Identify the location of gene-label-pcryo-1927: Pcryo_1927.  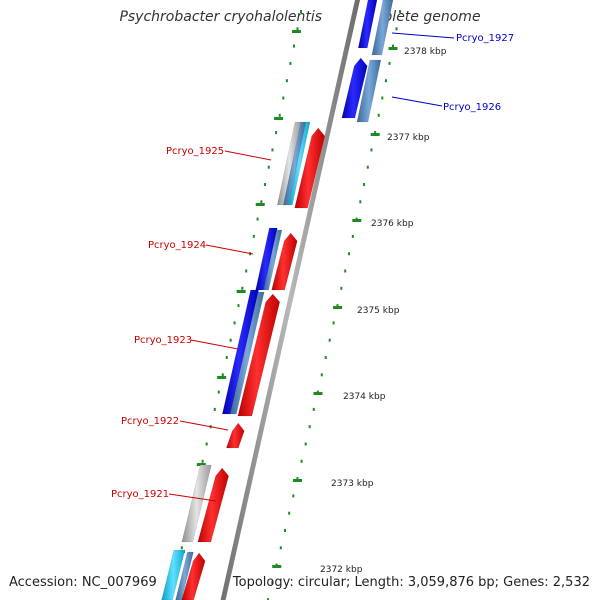
(485, 38).